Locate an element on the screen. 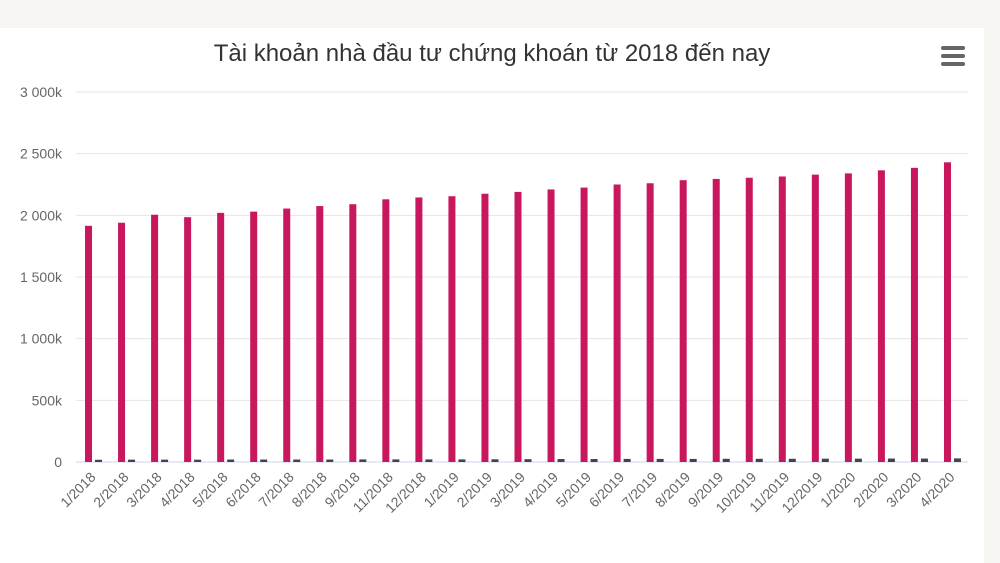 This screenshot has height=563, width=1000. x-tick-label: 8/2019 is located at coordinates (673, 490).